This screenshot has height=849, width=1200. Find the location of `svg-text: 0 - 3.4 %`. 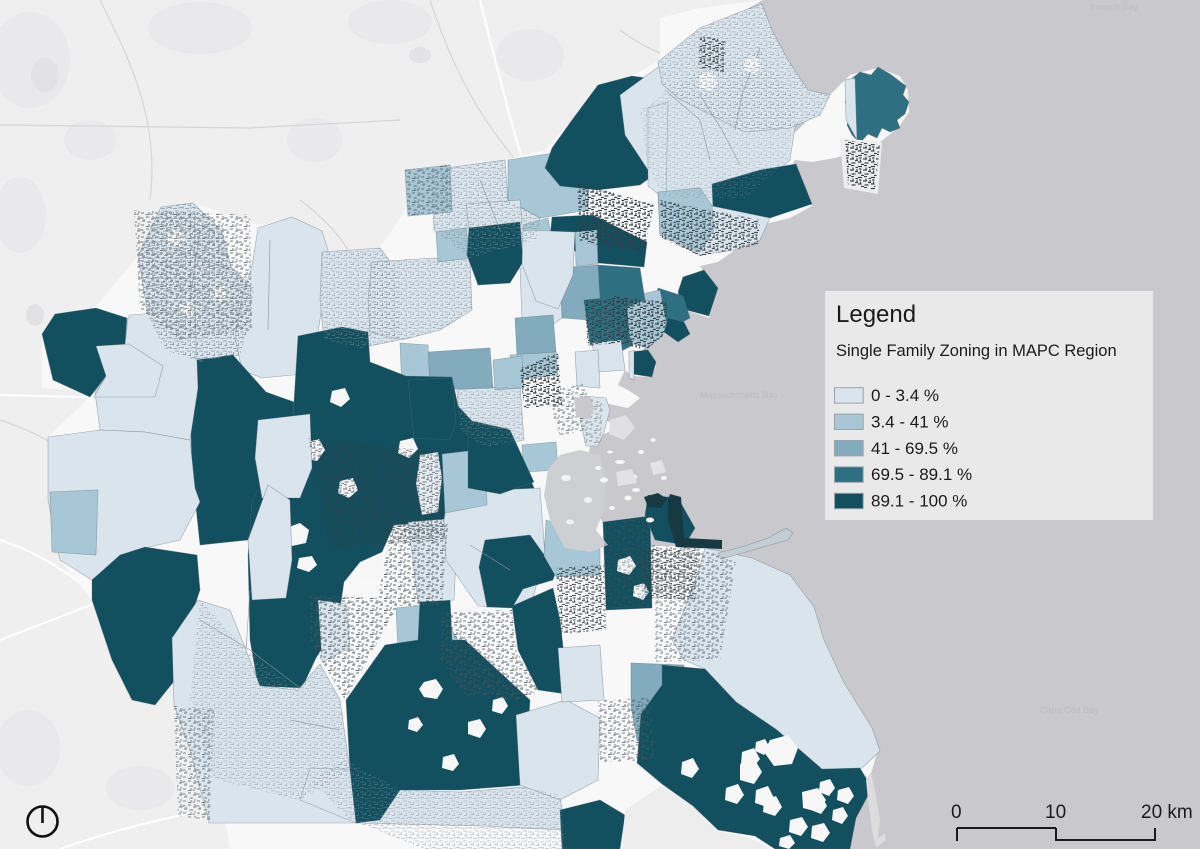

svg-text: 0 - 3.4 % is located at coordinates (905, 395).